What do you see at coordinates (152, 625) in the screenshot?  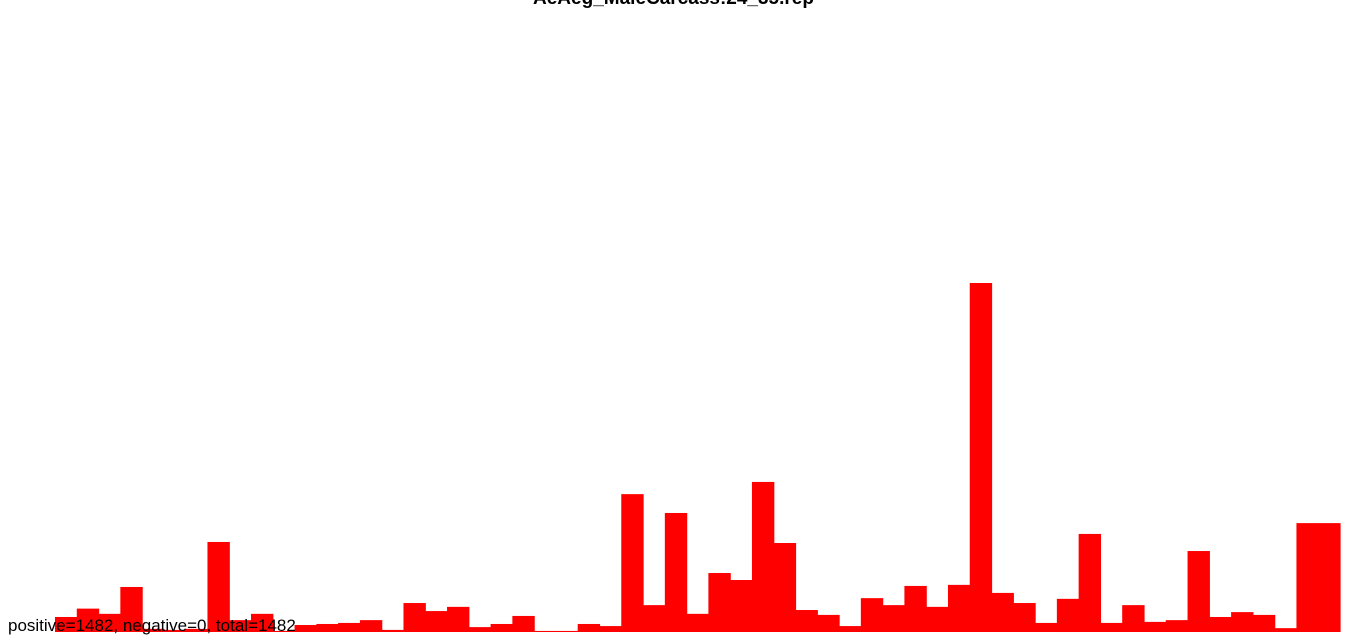 I see `summary-text: positive=1482, negative=0, total=1482` at bounding box center [152, 625].